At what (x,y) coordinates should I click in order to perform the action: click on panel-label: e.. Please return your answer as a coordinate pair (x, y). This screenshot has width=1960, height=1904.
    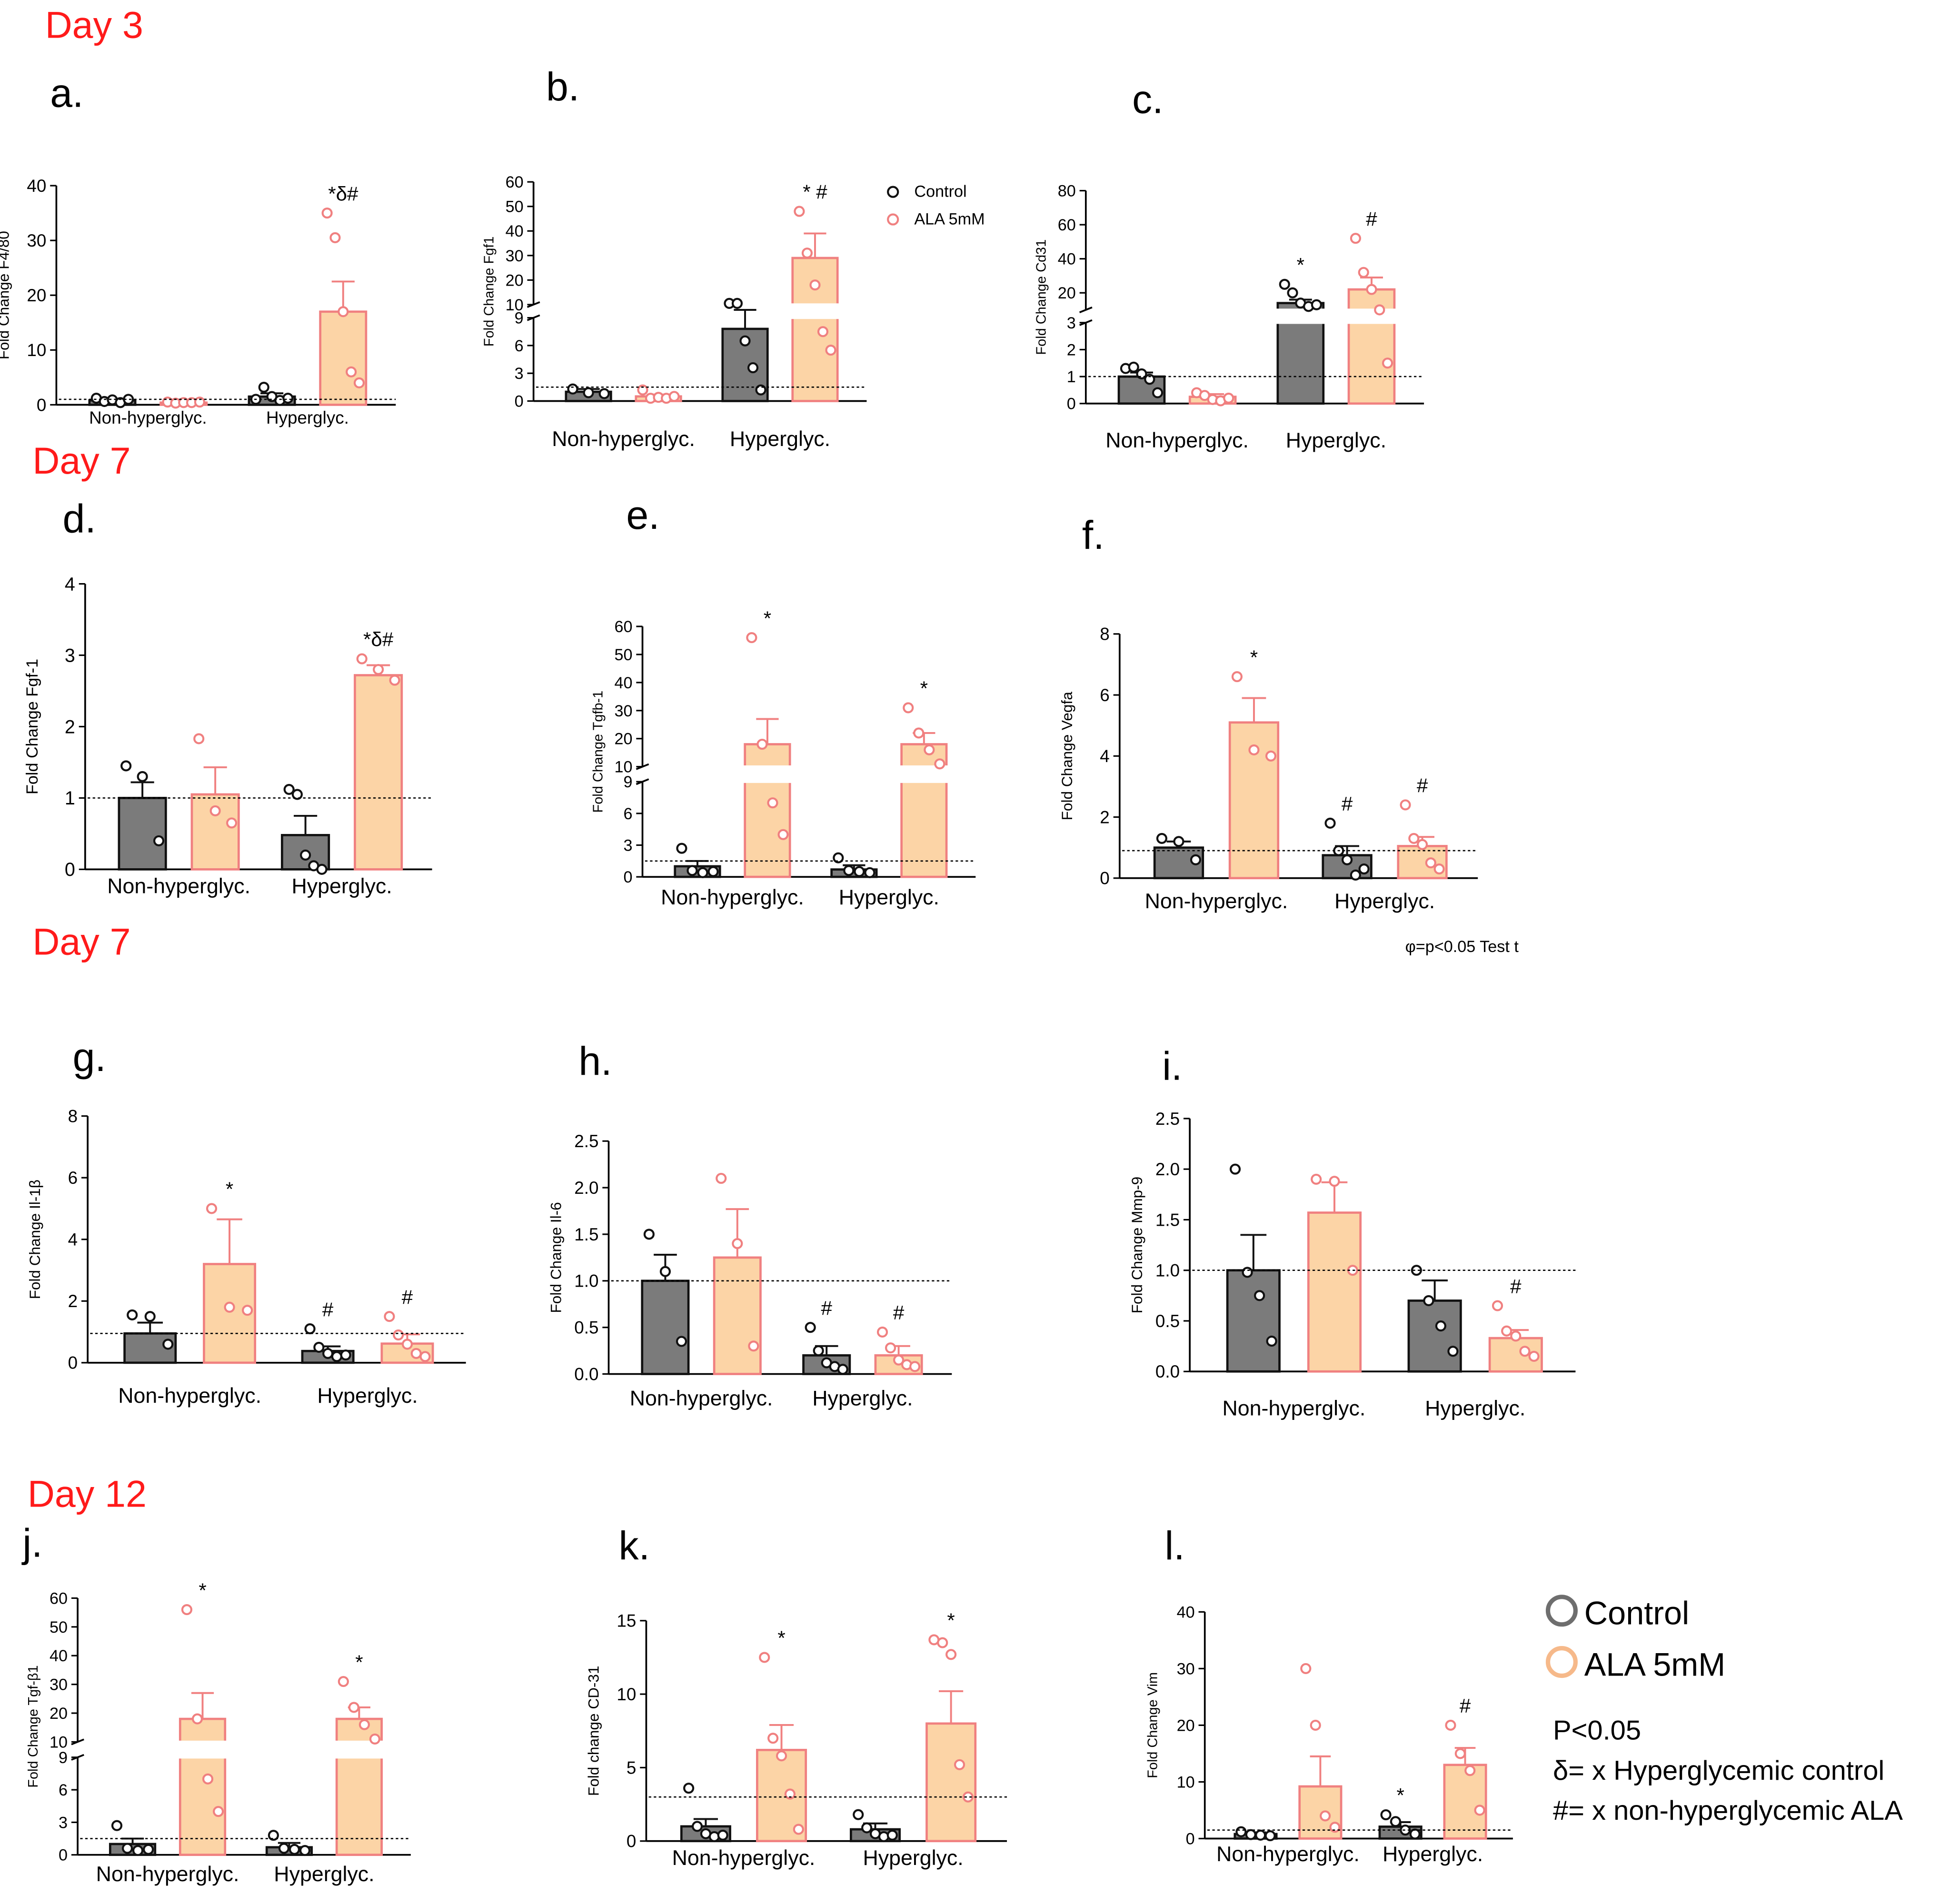
    Looking at the image, I should click on (642, 515).